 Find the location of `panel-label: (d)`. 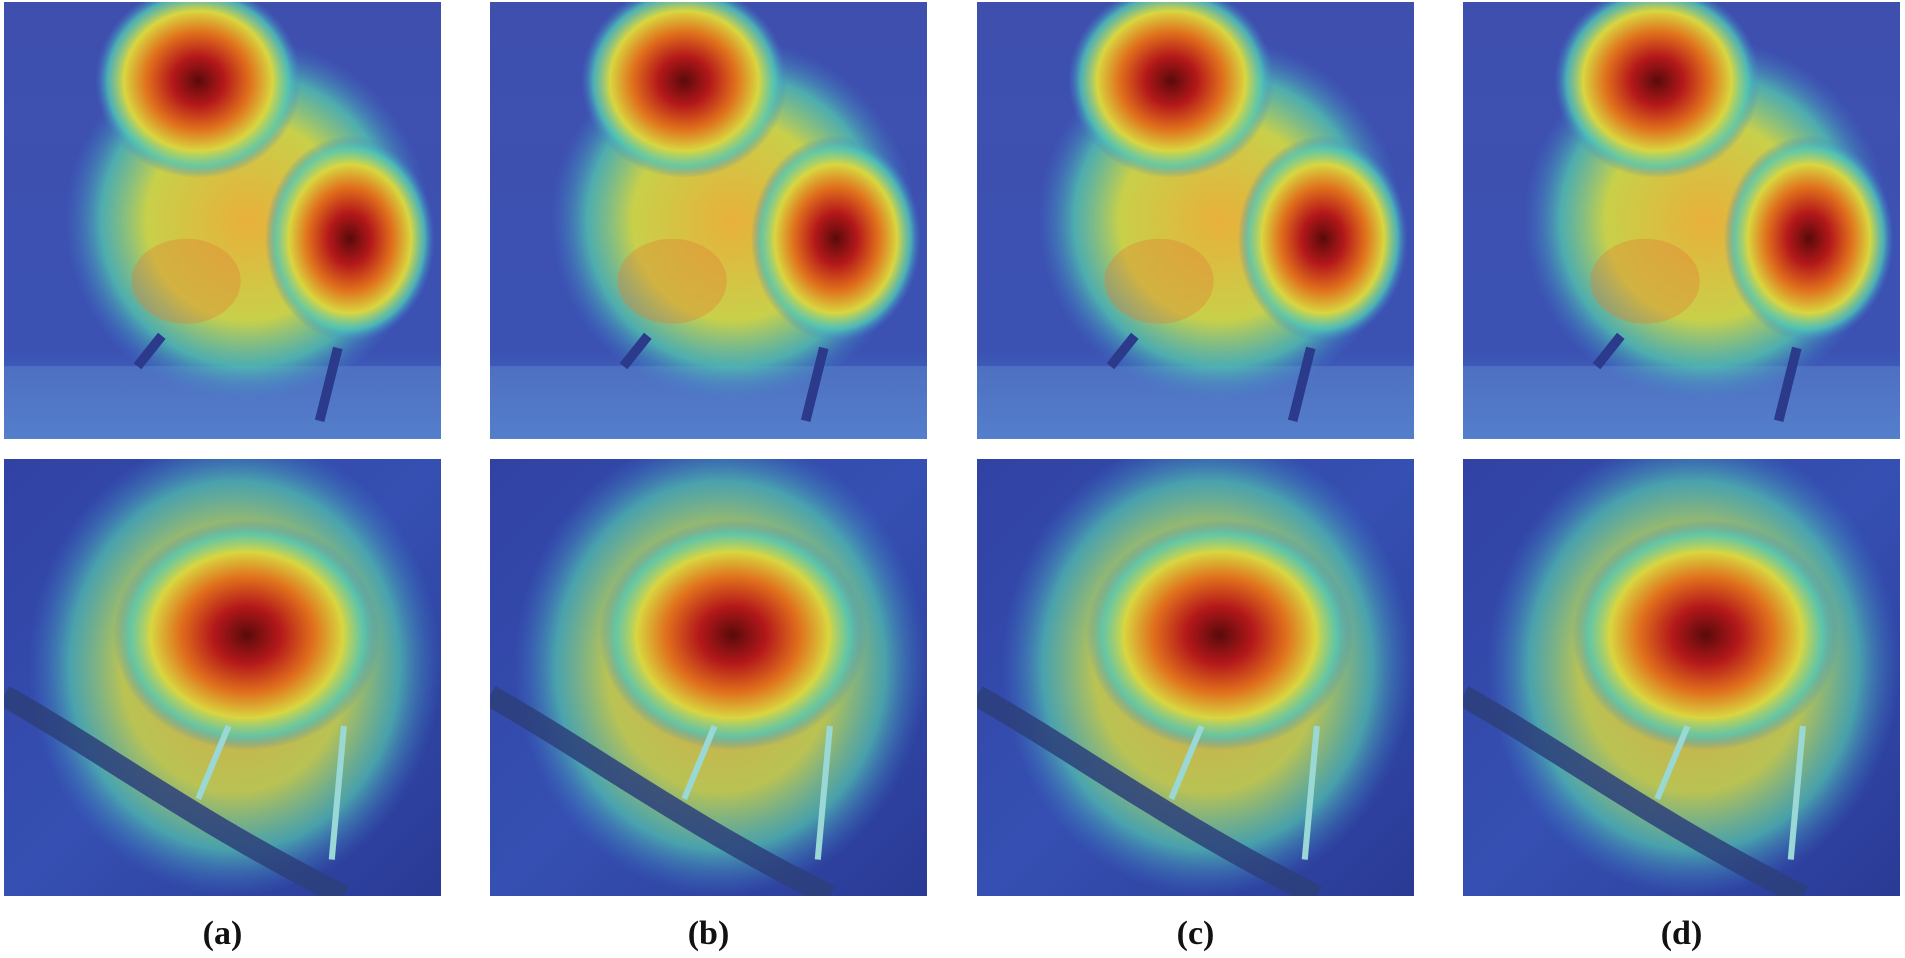

panel-label: (d) is located at coordinates (1682, 933).